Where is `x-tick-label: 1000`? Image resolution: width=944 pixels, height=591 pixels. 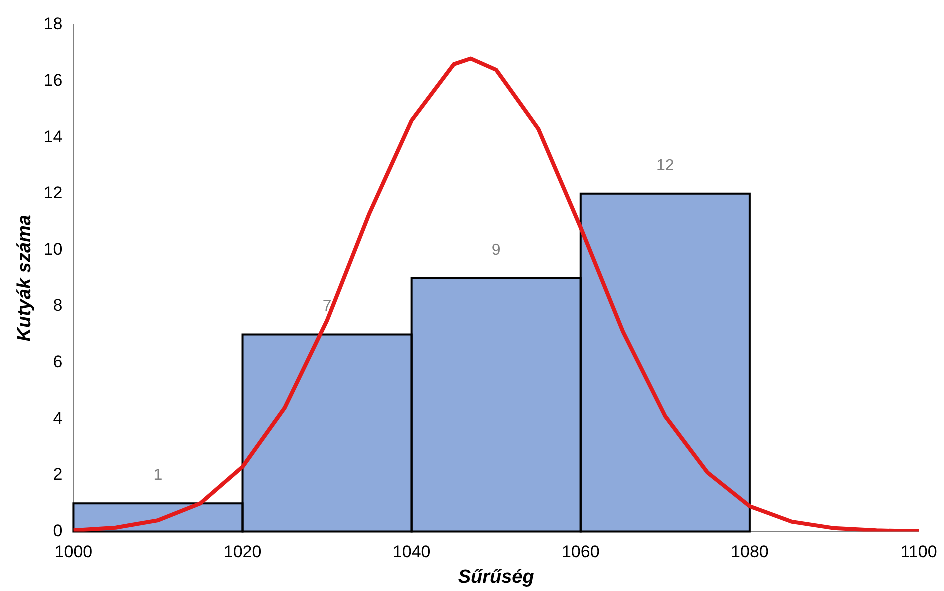 x-tick-label: 1000 is located at coordinates (73, 552).